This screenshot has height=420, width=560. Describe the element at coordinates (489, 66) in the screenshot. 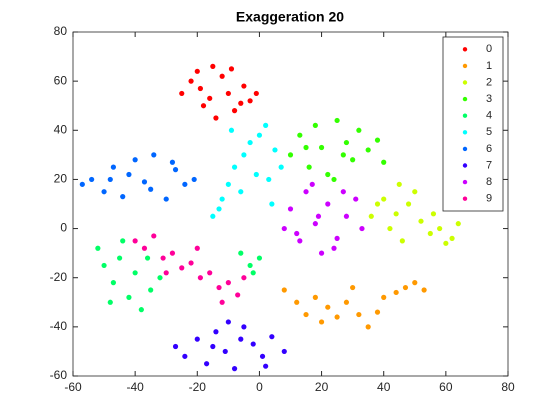

I see `legend-label: 1` at that location.